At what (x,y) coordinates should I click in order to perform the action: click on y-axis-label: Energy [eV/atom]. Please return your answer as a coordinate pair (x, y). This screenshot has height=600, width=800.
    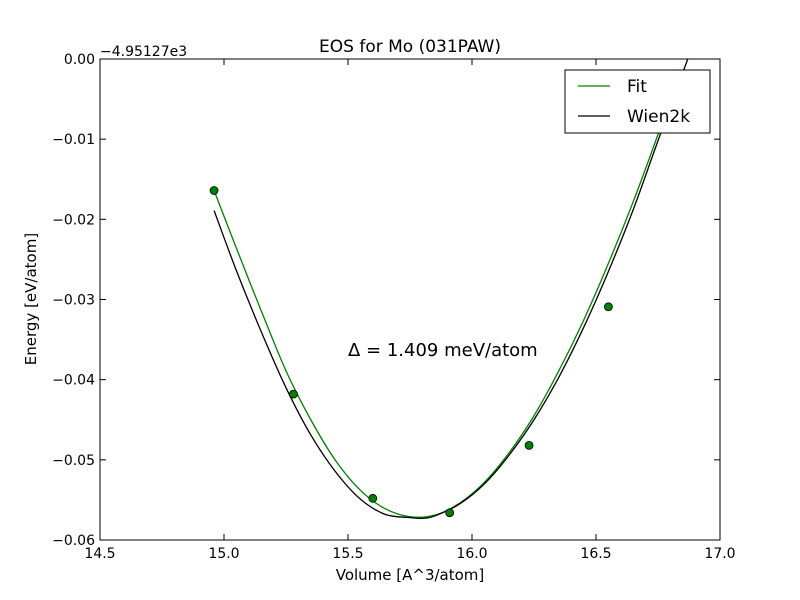
    Looking at the image, I should click on (31, 299).